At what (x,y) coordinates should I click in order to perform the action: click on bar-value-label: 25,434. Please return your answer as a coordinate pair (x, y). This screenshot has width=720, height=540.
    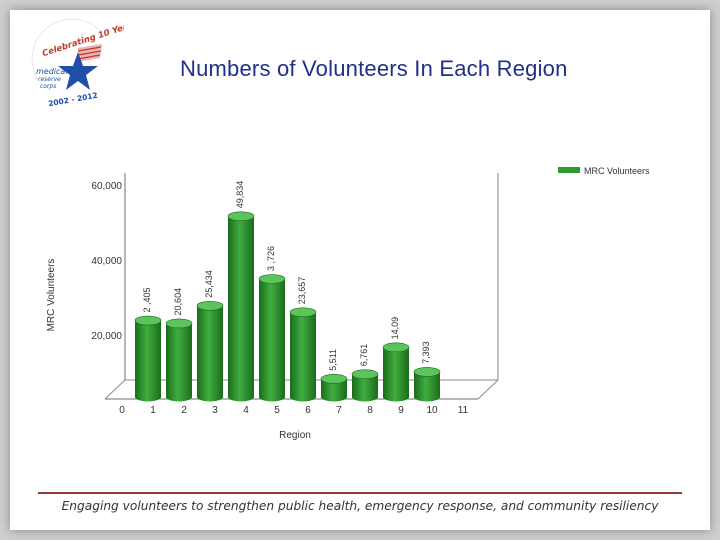
    Looking at the image, I should click on (209, 284).